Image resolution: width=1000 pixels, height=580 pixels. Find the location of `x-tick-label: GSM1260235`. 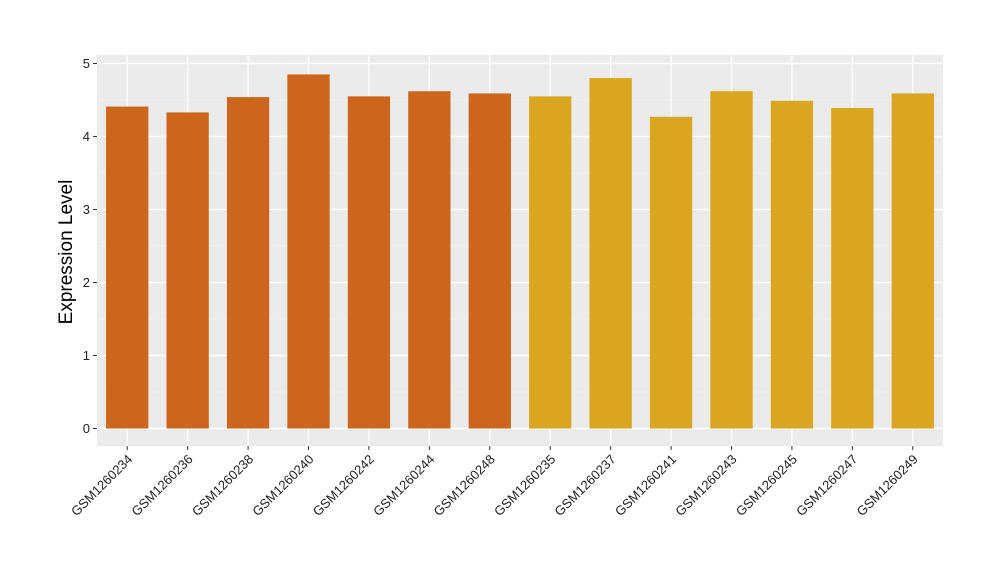

x-tick-label: GSM1260235 is located at coordinates (524, 485).